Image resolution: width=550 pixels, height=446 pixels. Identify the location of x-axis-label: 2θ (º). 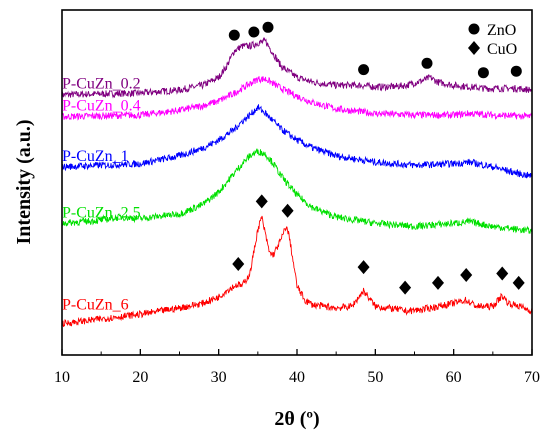
(296, 419).